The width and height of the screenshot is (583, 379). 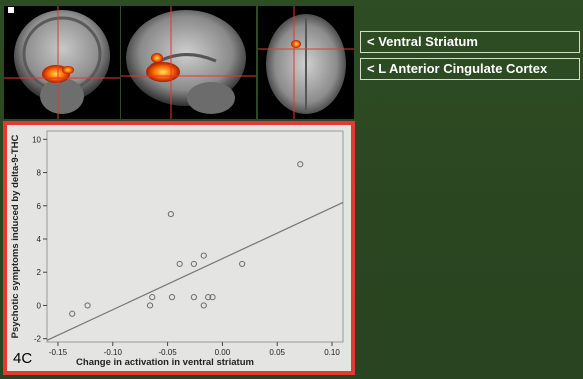 What do you see at coordinates (39, 272) in the screenshot?
I see `y-tick-label: 2` at bounding box center [39, 272].